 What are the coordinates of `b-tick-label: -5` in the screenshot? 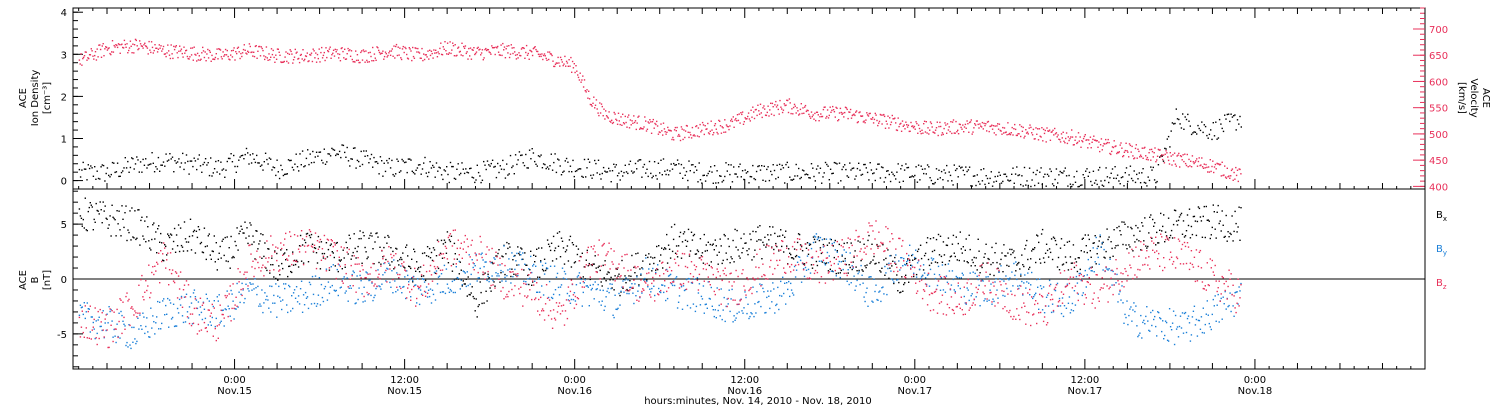 It's located at (62, 335).